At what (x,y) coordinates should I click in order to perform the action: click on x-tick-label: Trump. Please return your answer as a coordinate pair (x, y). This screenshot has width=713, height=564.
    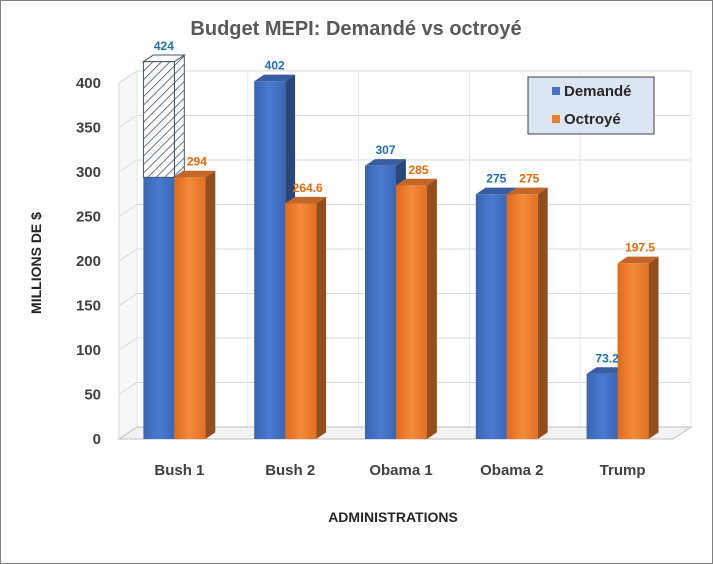
    Looking at the image, I should click on (623, 470).